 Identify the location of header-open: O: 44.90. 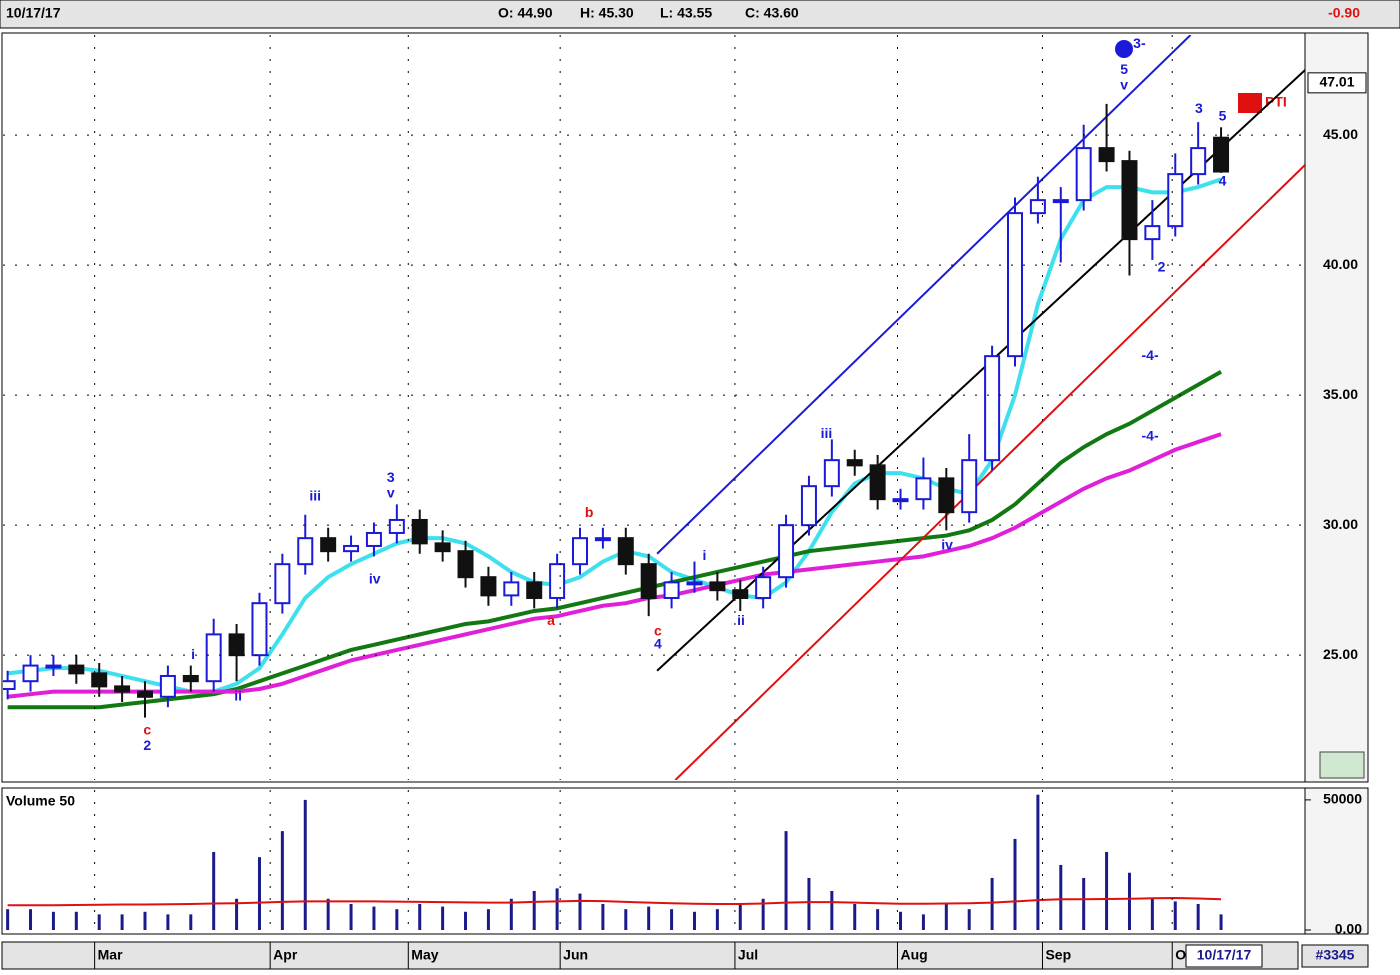
(525, 13).